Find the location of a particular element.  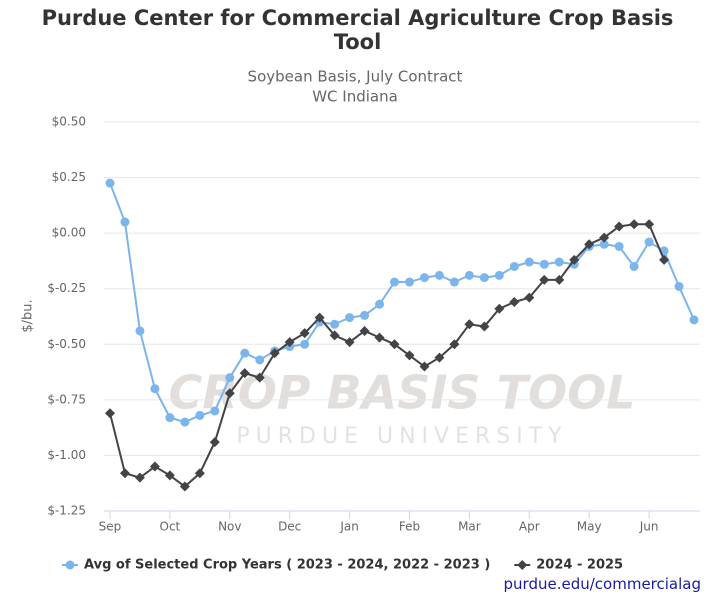

x-tick-label: Sep is located at coordinates (110, 527).